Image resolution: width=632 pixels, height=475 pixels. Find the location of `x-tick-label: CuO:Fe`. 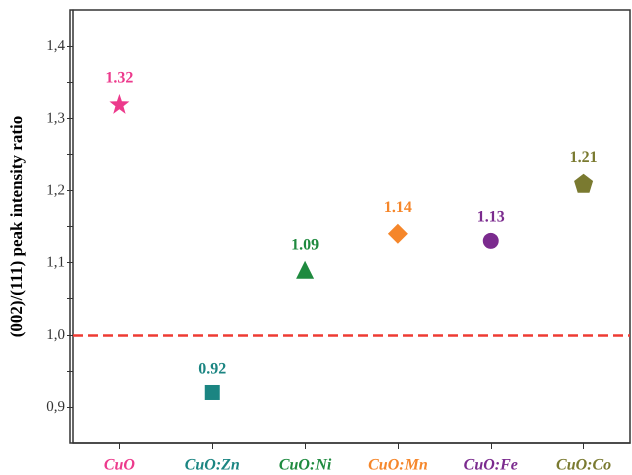

x-tick-label: CuO:Fe is located at coordinates (491, 465).